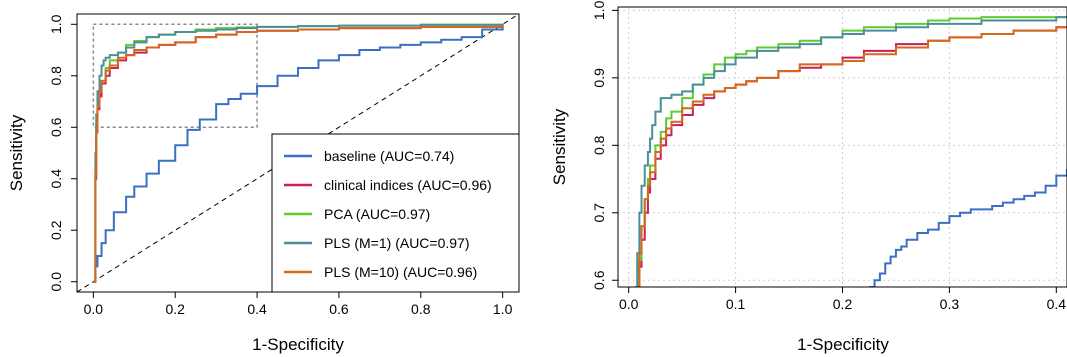 The width and height of the screenshot is (1067, 357). I want to click on legend-label-pls-m-1-auc-0-97: PLS (M=1) (AUC=0.97), so click(397, 243).